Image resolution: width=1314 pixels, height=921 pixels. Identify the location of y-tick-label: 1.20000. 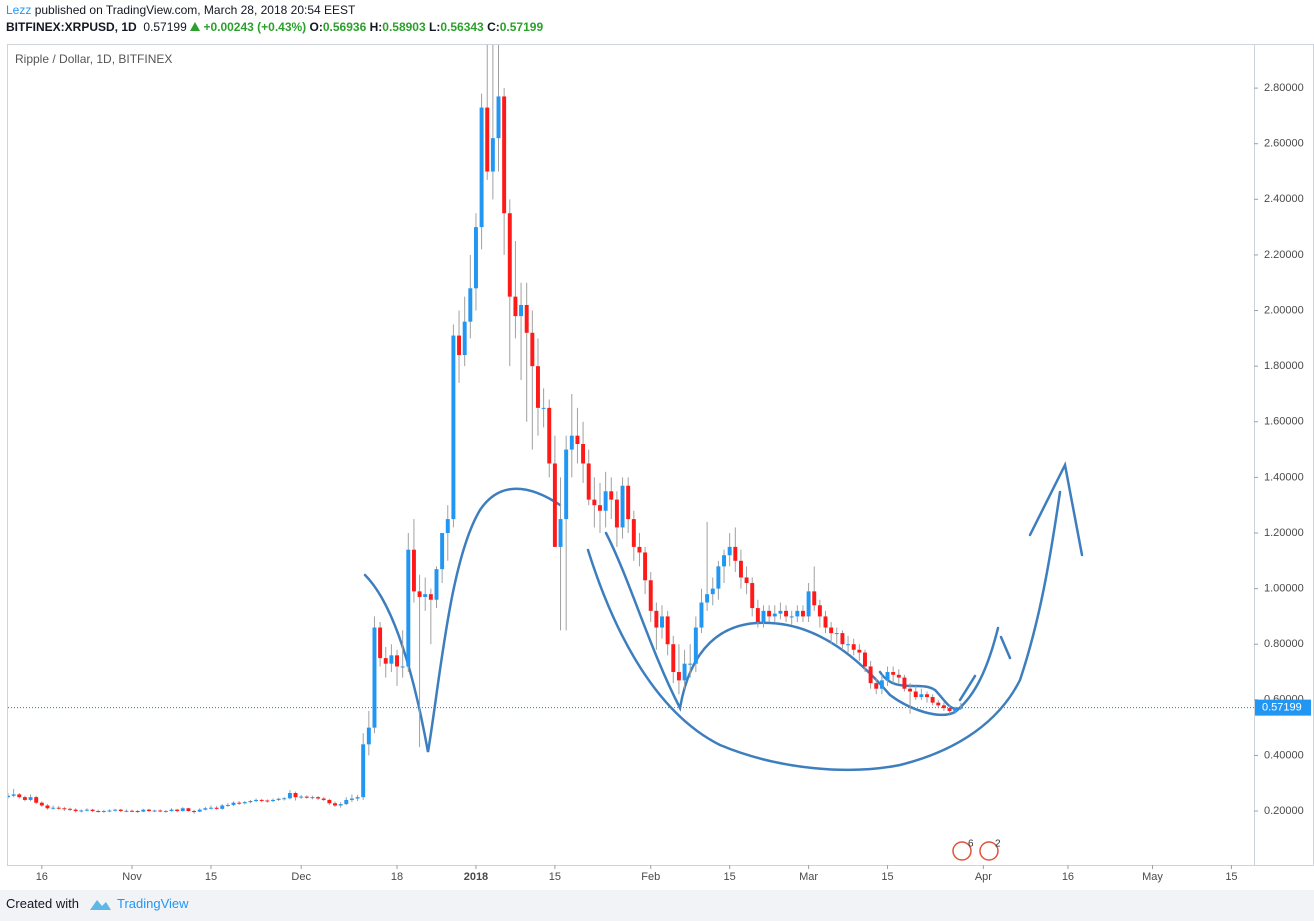
(1284, 533).